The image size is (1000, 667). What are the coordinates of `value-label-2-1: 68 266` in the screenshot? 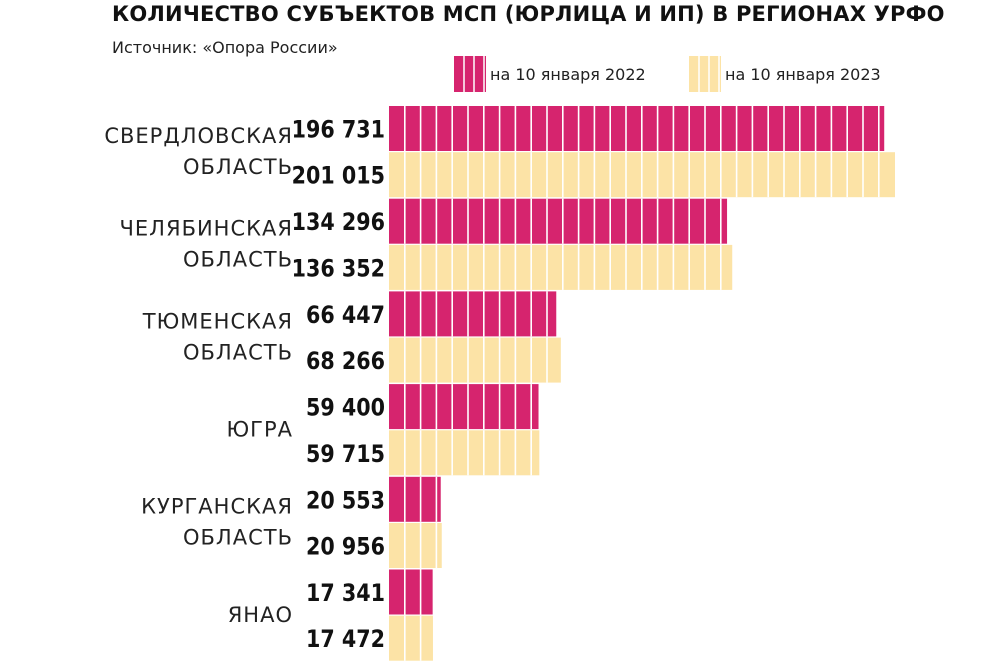 It's located at (345, 362).